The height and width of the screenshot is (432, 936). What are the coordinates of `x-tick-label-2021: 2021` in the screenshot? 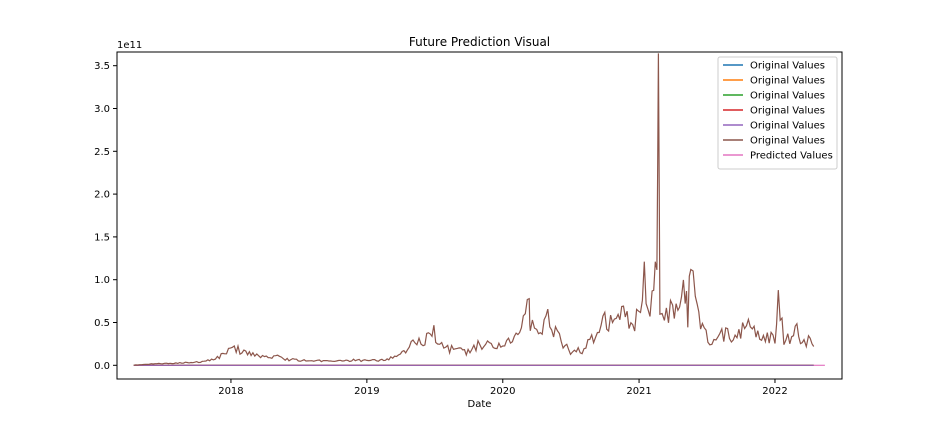 It's located at (638, 391).